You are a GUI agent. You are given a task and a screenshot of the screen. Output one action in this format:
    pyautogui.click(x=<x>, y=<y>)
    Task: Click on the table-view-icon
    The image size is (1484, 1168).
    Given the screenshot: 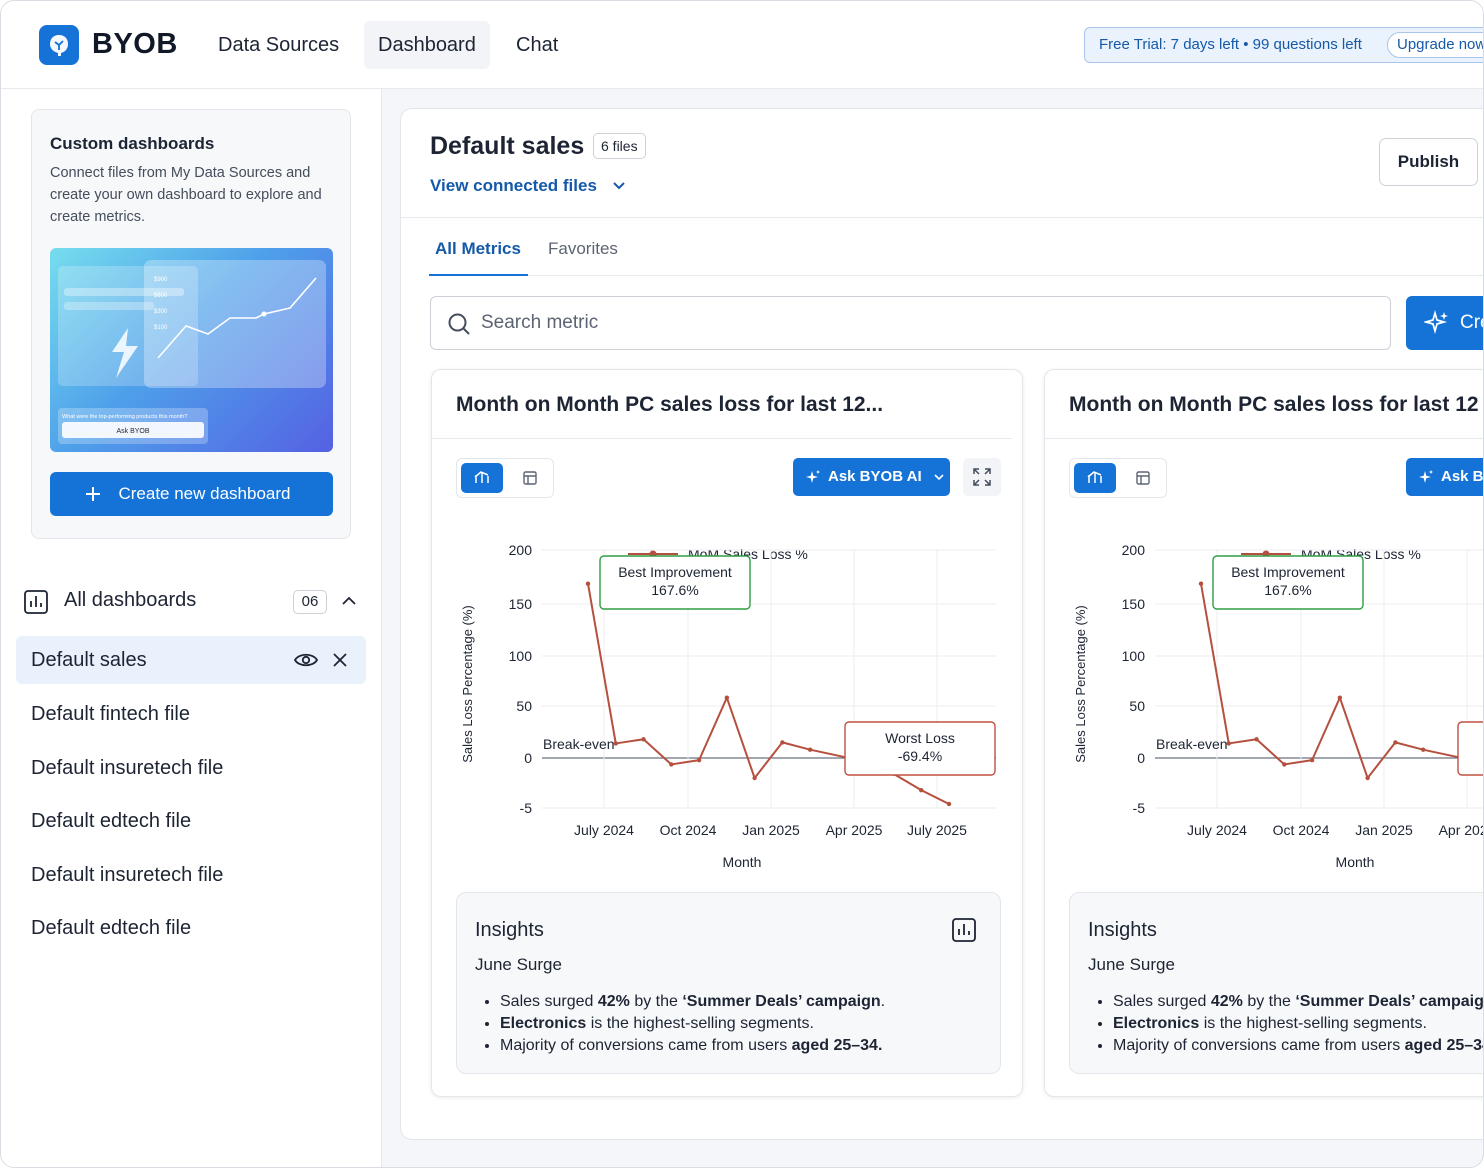 What is the action you would take?
    pyautogui.click(x=1143, y=478)
    